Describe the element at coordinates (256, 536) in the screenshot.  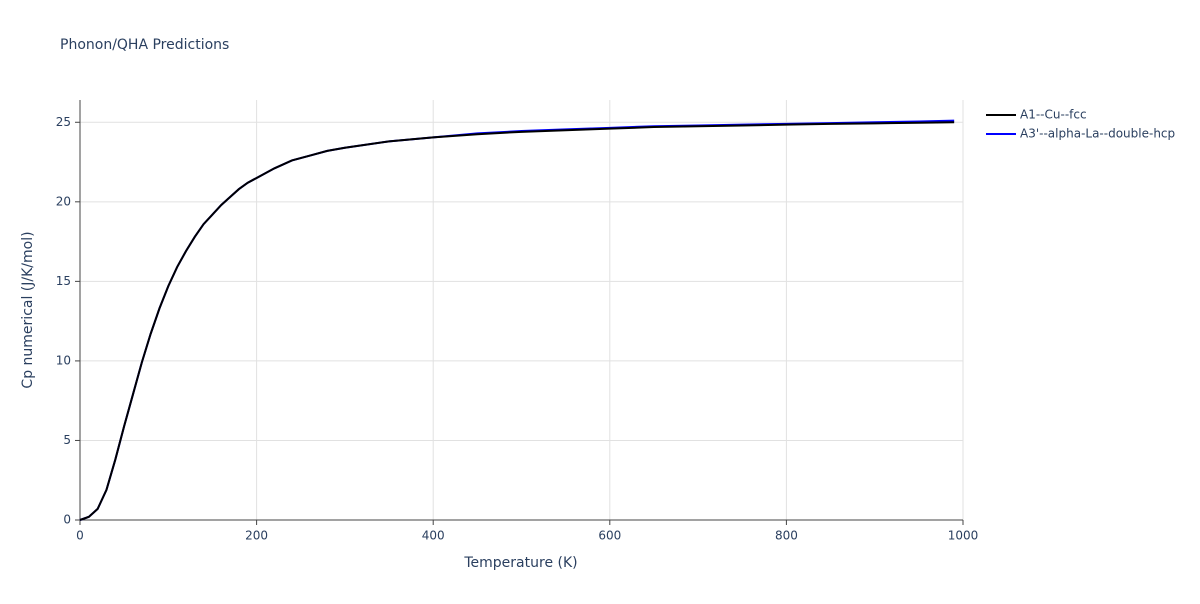
I see `x-tick-label: 200` at that location.